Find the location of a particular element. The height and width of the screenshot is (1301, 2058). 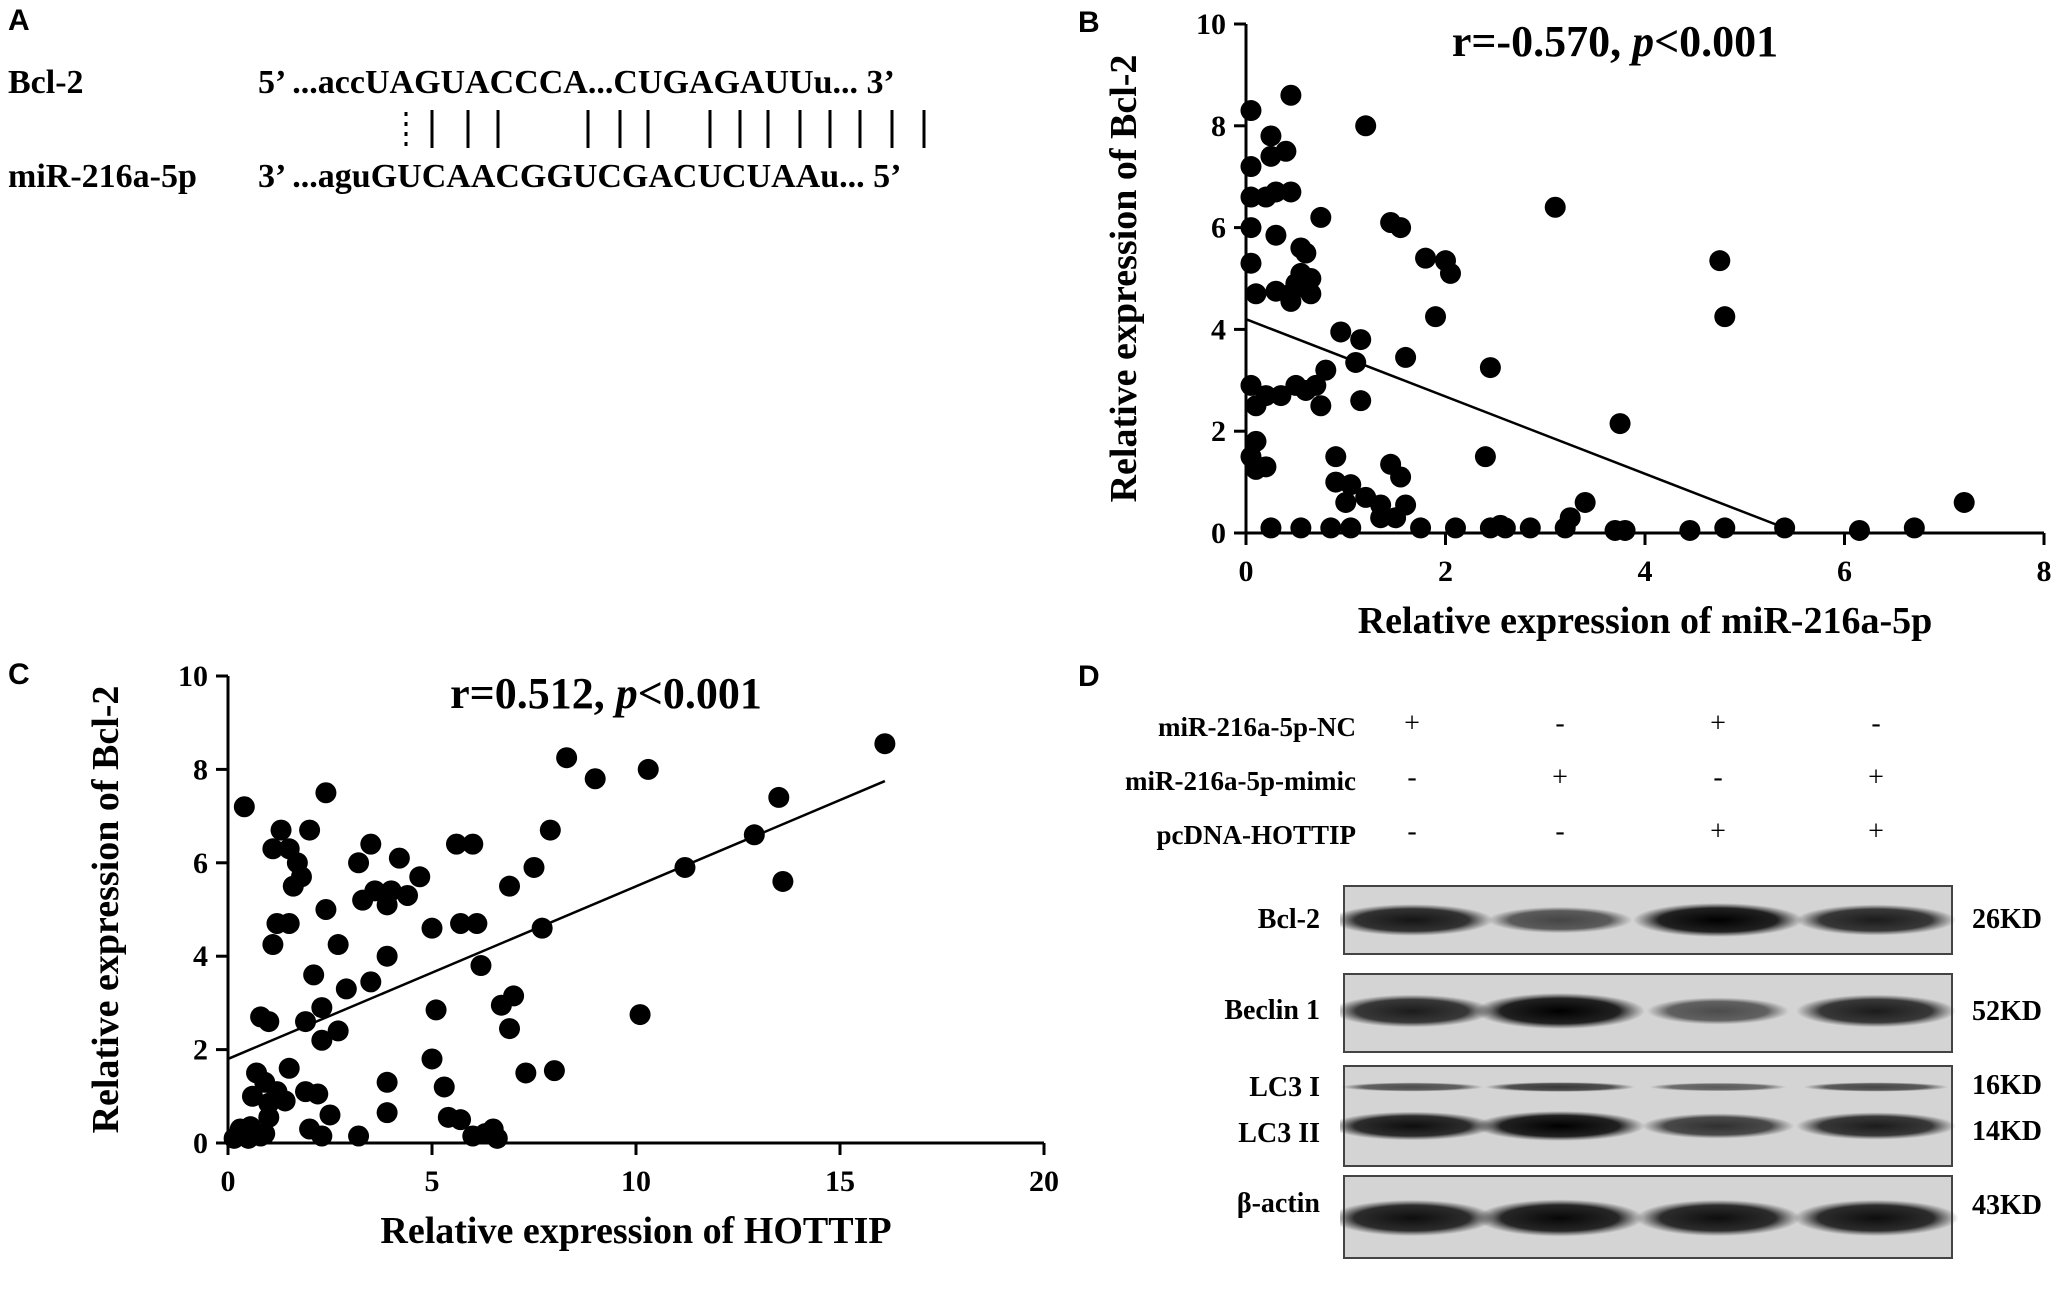

x-axis-label: Relative expression of miR-216a-5p is located at coordinates (1645, 621).